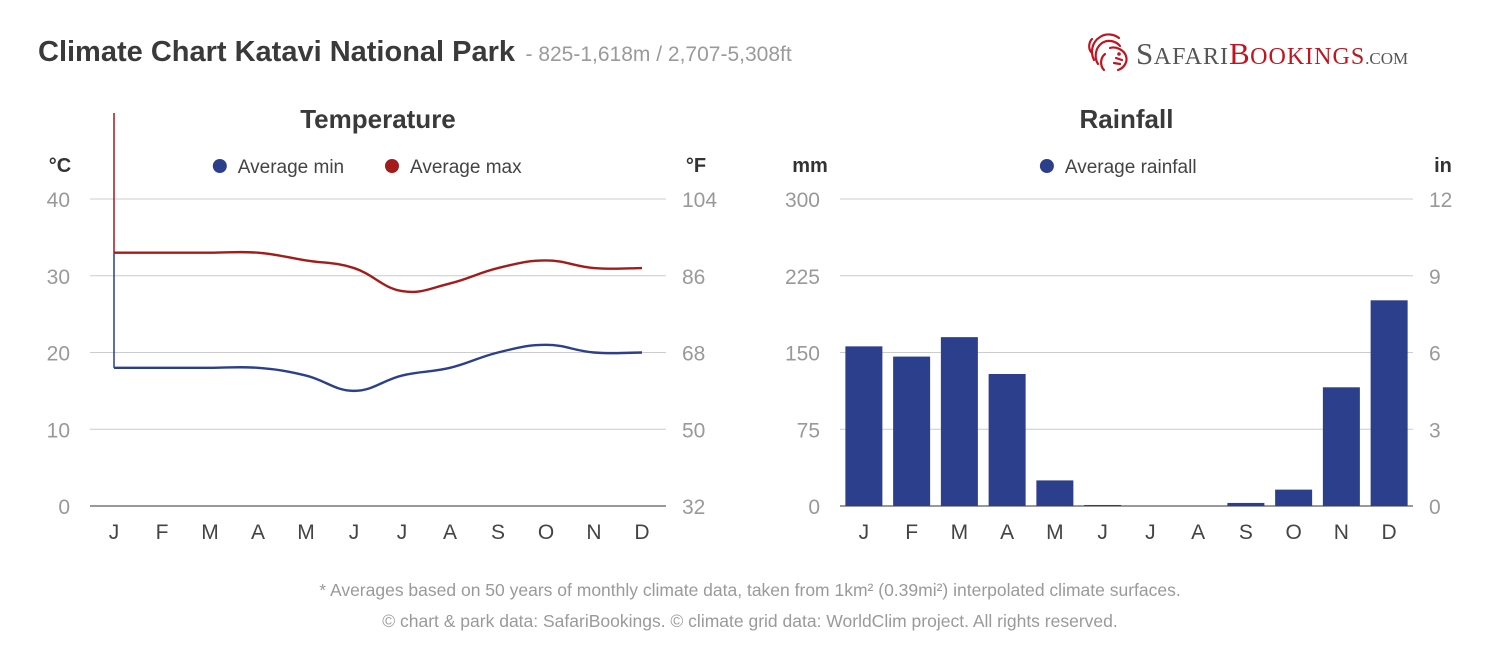 This screenshot has height=652, width=1500. Describe the element at coordinates (1435, 354) in the screenshot. I see `y-tick-label-right: 6` at that location.